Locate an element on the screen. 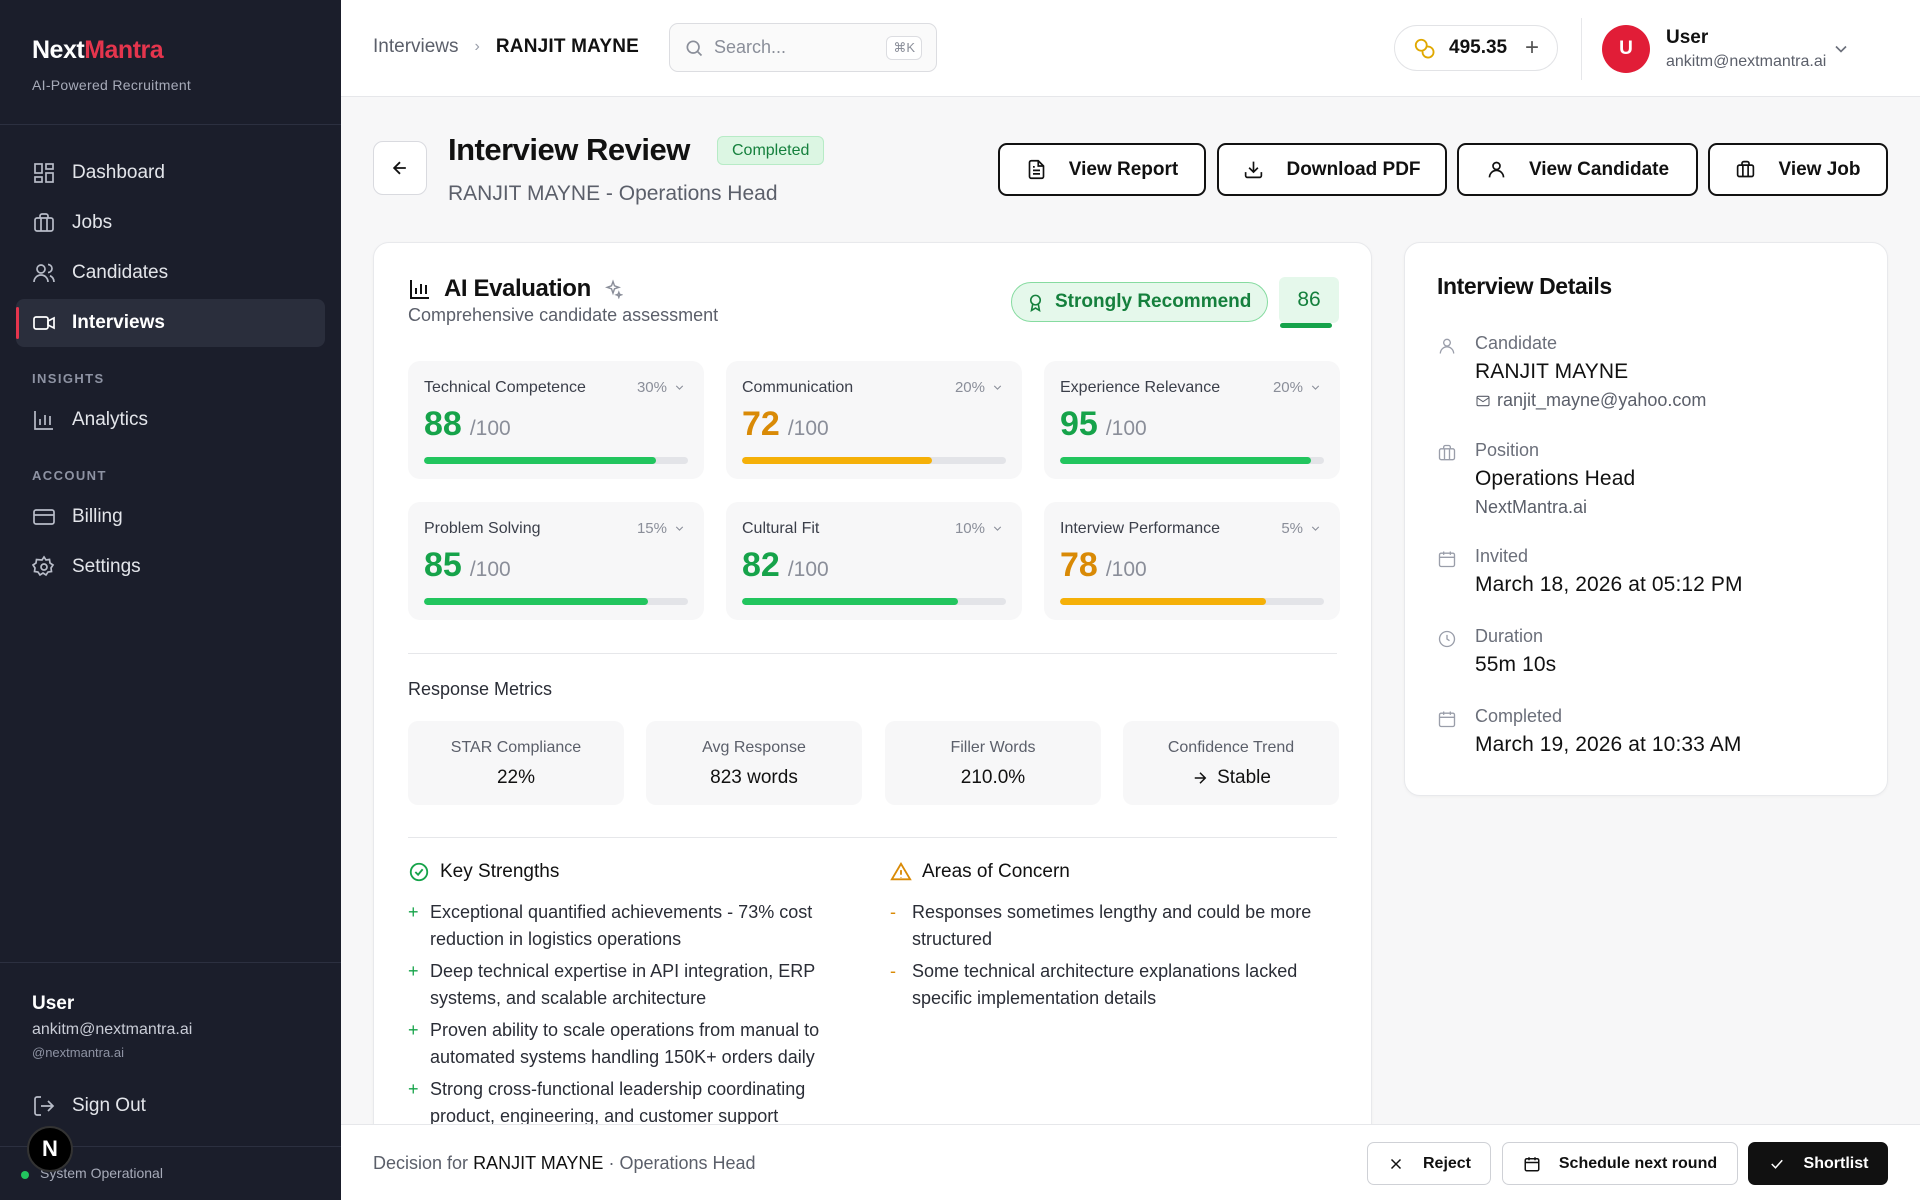 The width and height of the screenshot is (1920, 1200). recommendation-badge: Strongly Recommend is located at coordinates (1140, 302).